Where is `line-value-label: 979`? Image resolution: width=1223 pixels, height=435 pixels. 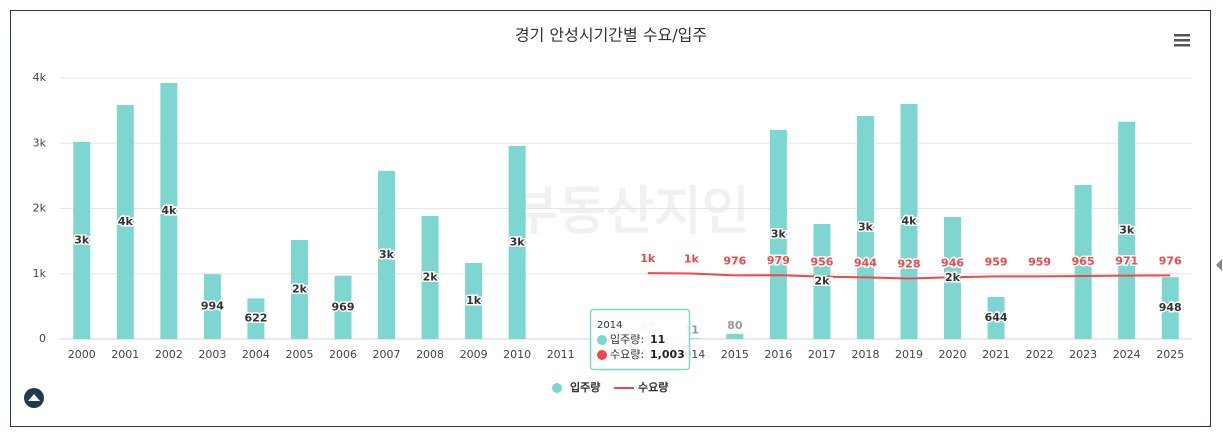 line-value-label: 979 is located at coordinates (778, 260).